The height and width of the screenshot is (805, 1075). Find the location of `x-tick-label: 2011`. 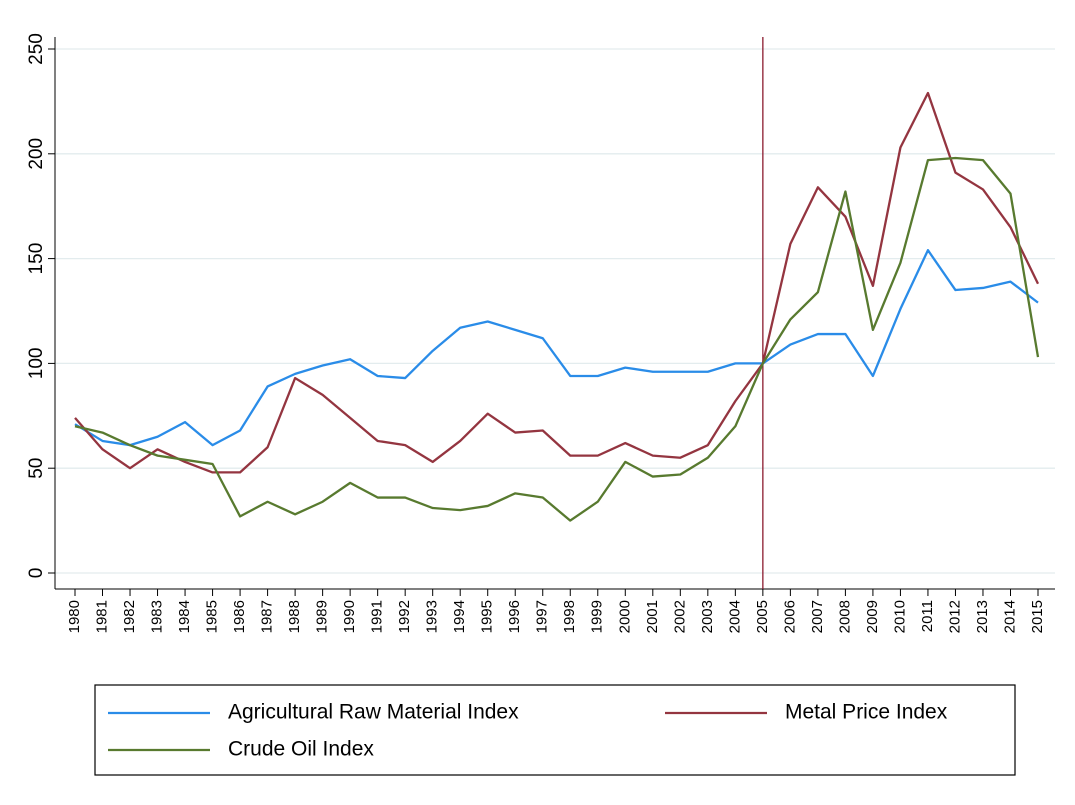

x-tick-label: 2011 is located at coordinates (927, 616).